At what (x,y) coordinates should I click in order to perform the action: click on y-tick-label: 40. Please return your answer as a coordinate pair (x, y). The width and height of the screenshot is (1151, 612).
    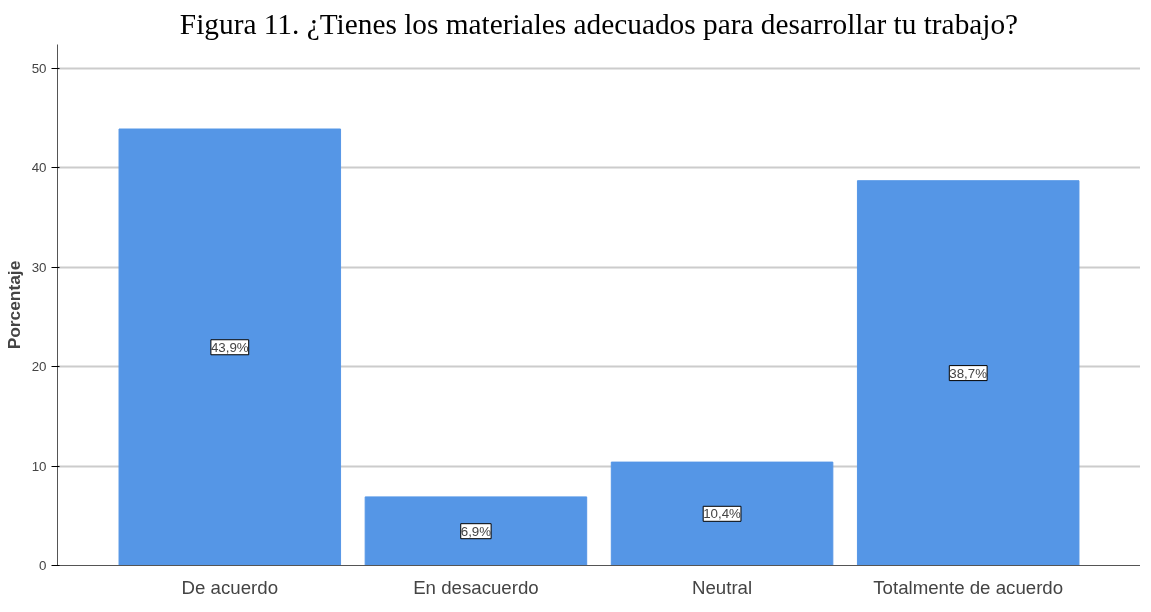
    Looking at the image, I should click on (39, 168).